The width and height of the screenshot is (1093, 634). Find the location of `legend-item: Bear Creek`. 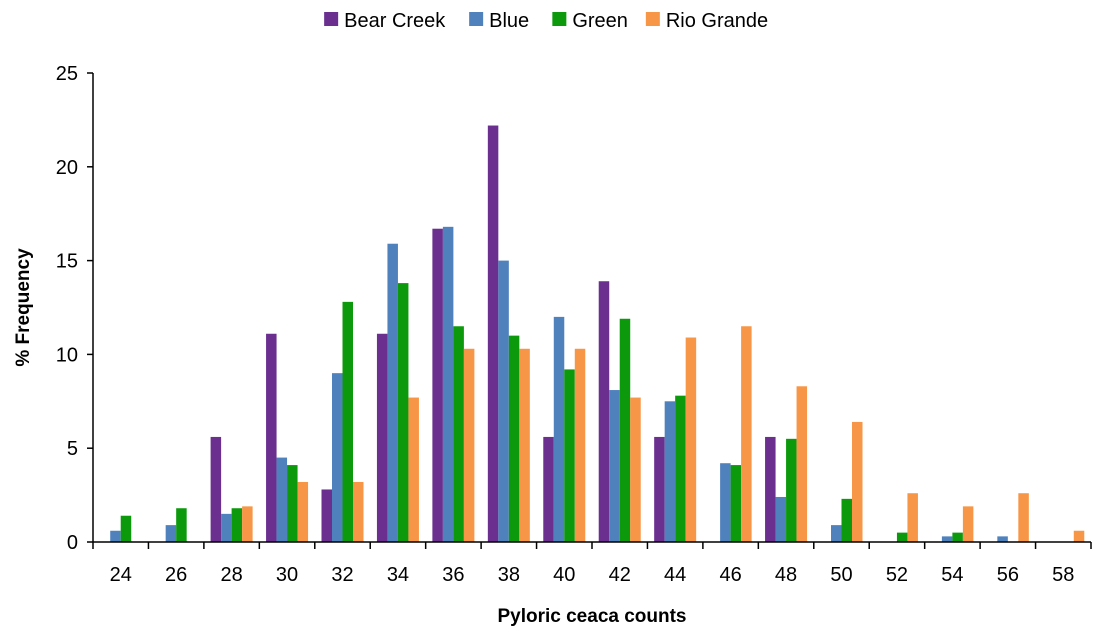

legend-item: Bear Creek is located at coordinates (385, 21).